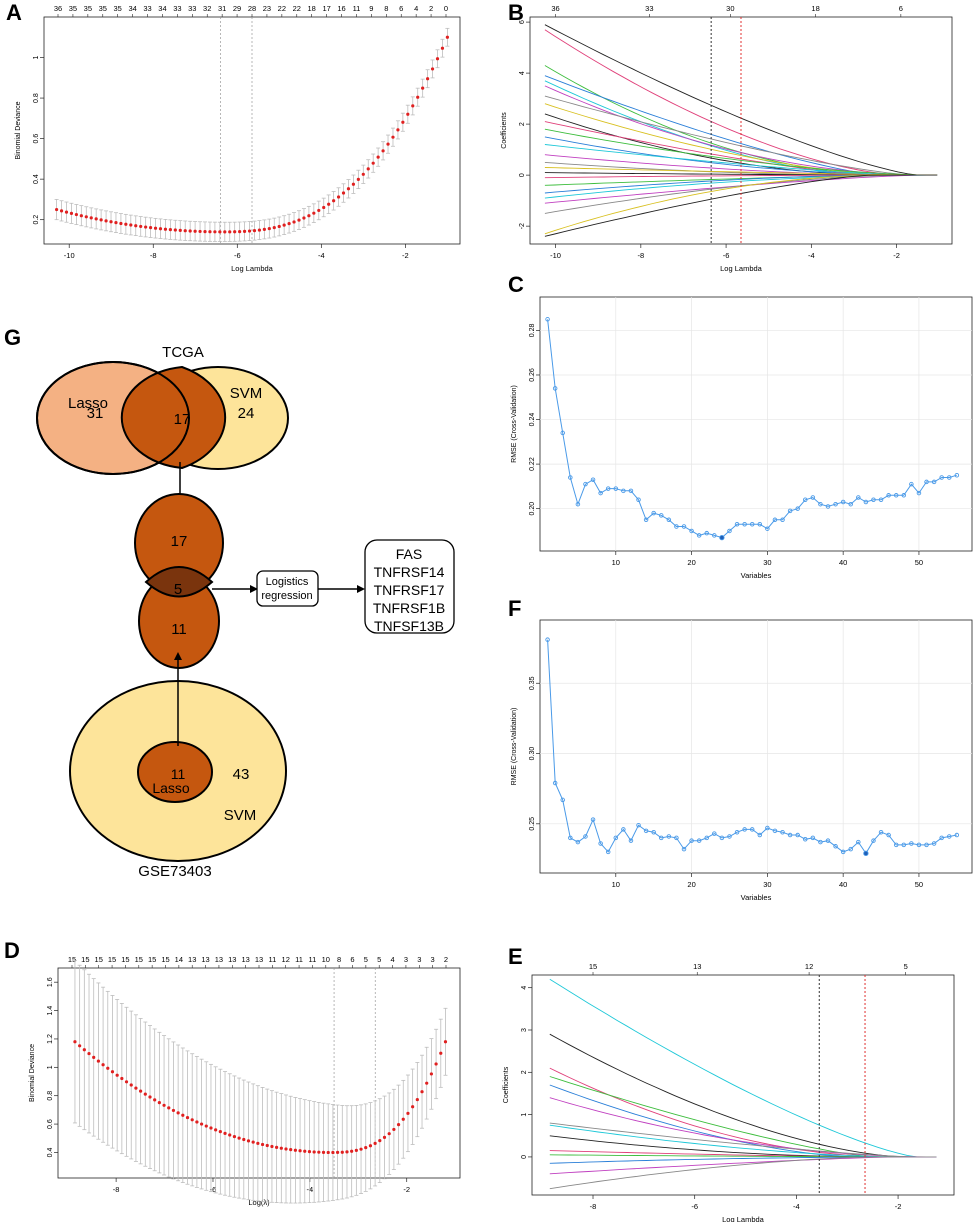 Image resolution: width=976 pixels, height=1227 pixels. Describe the element at coordinates (524, 1072) in the screenshot. I see `y-tick-label: 2` at that location.